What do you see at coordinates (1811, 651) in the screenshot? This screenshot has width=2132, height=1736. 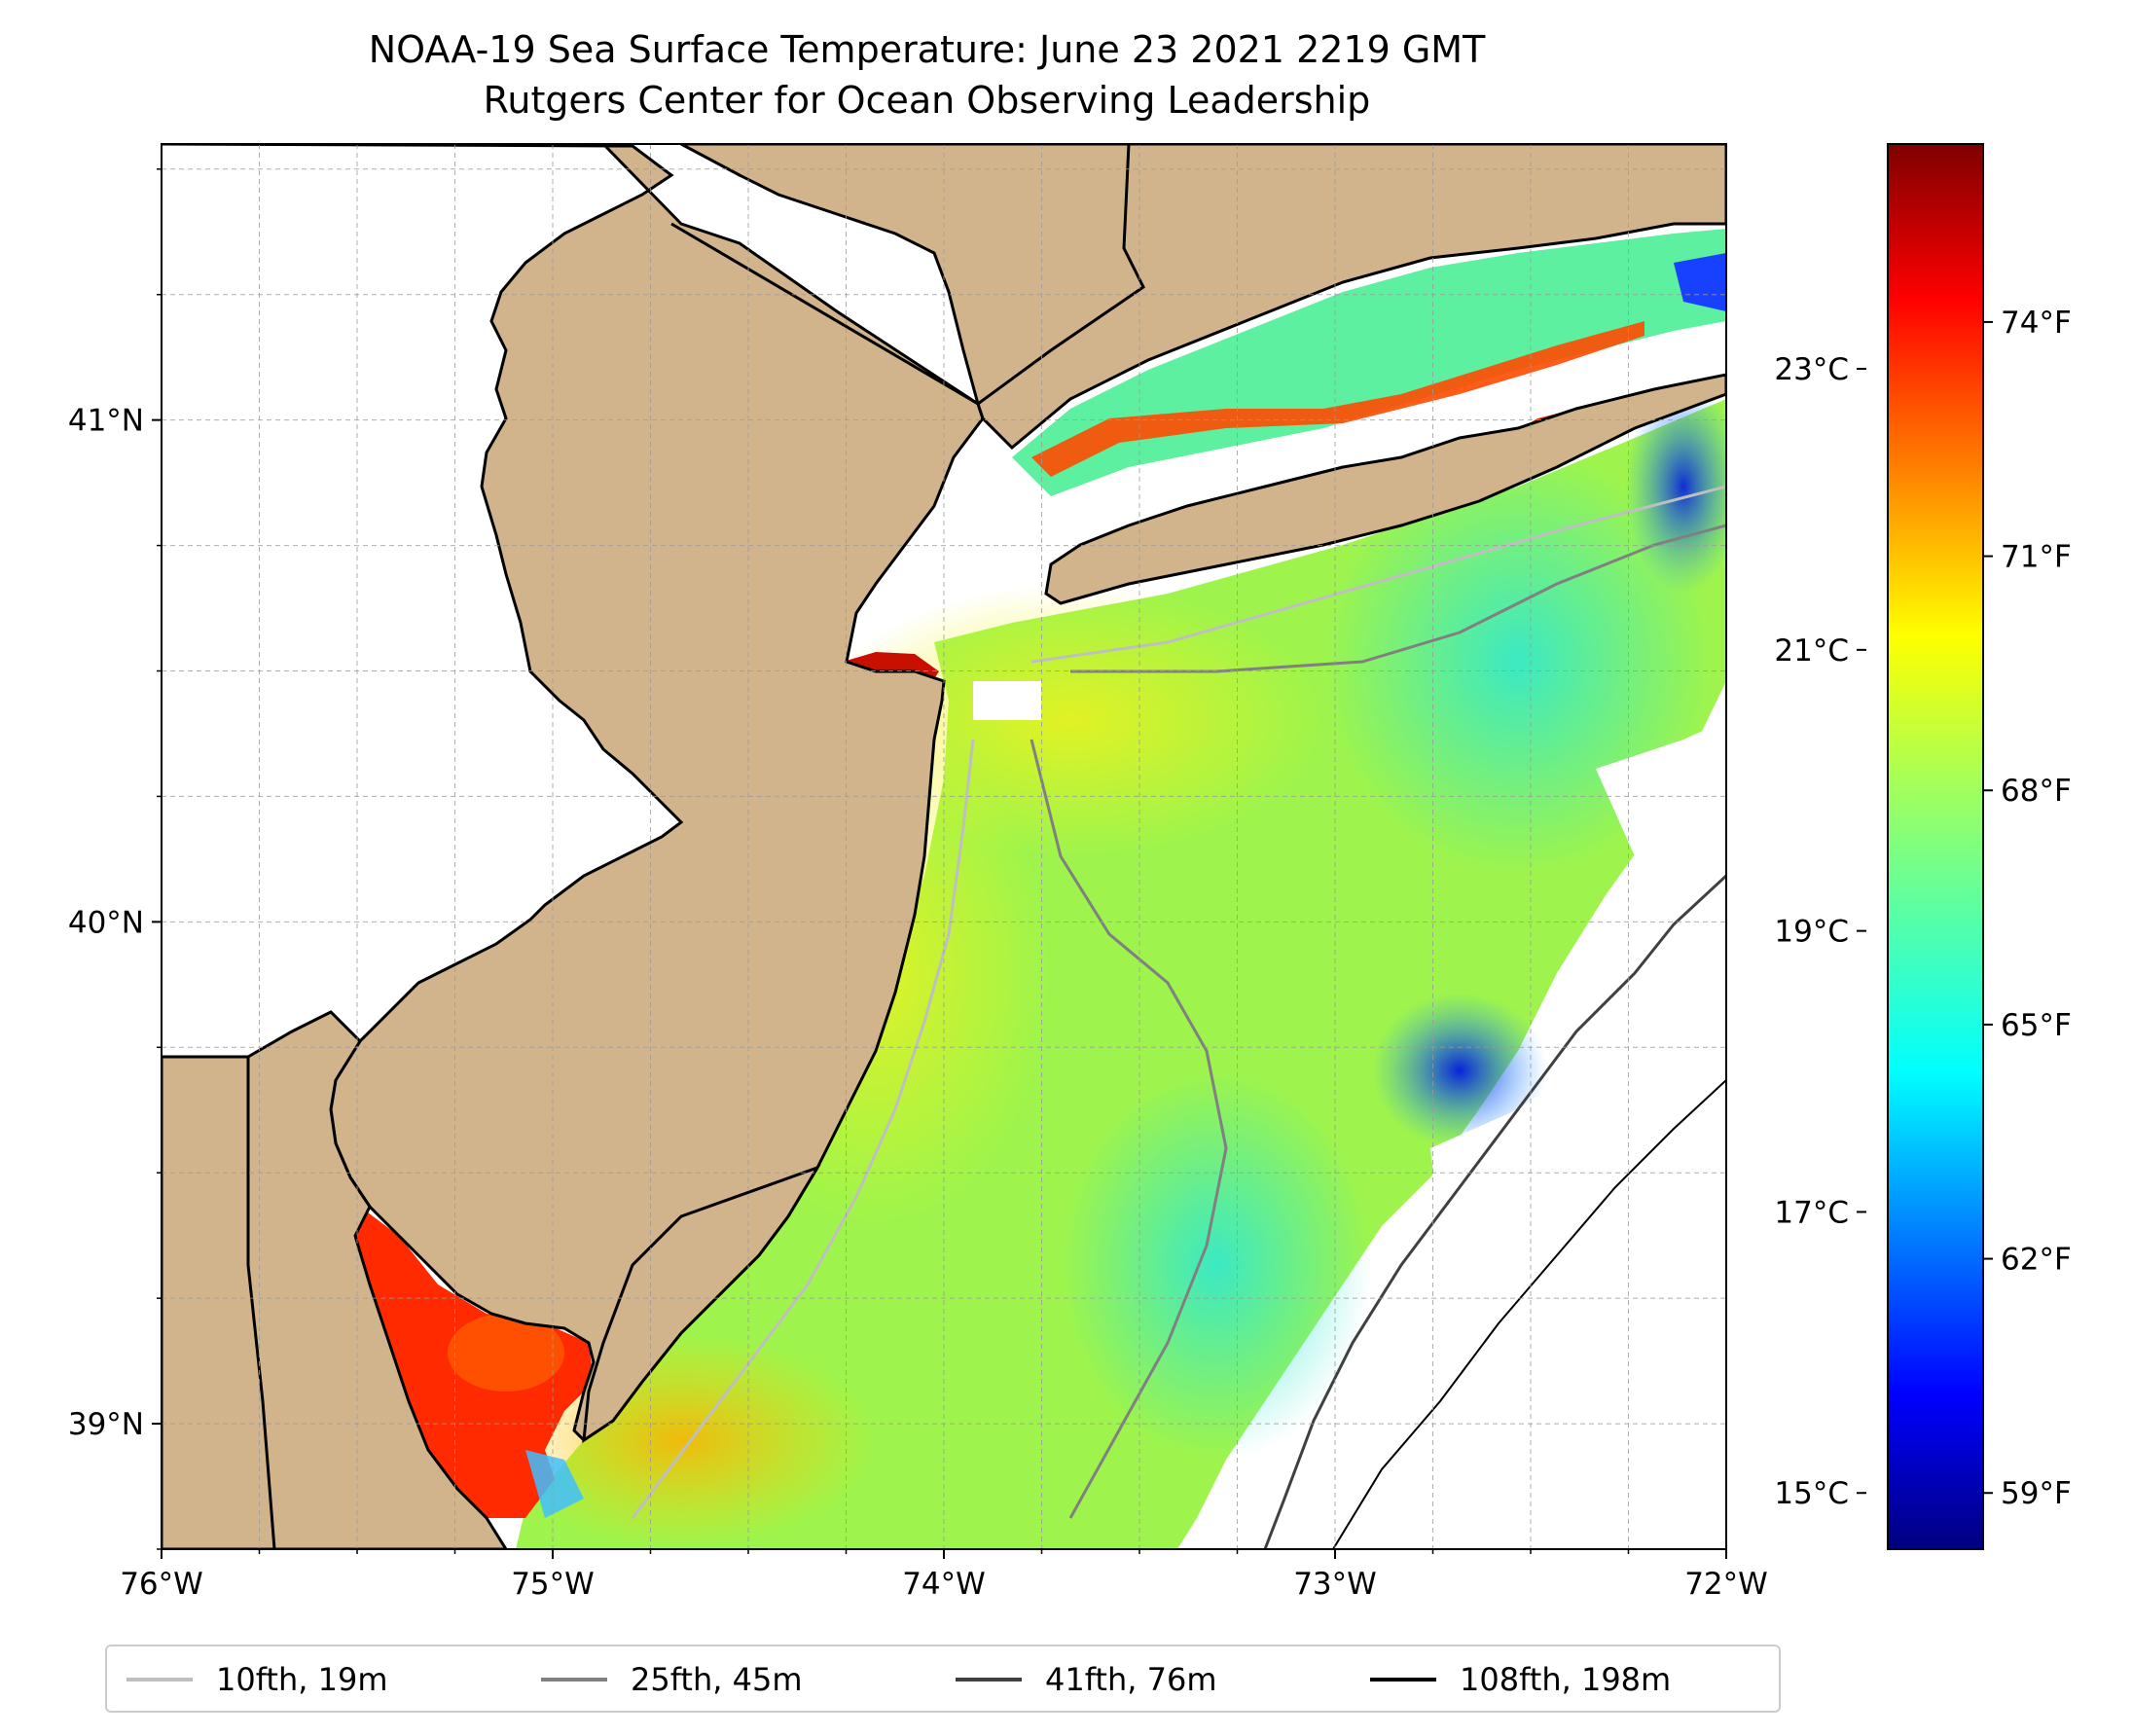 I see `colorbar-c-label: 21°C` at bounding box center [1811, 651].